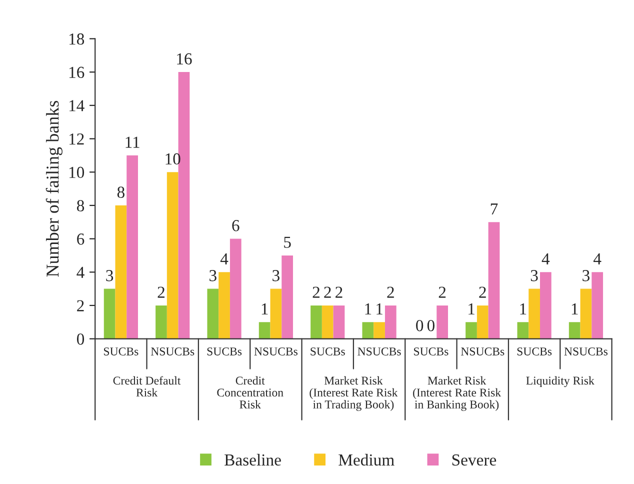 Image resolution: width=634 pixels, height=484 pixels. What do you see at coordinates (287, 242) in the screenshot?
I see `data-label: 5` at bounding box center [287, 242].